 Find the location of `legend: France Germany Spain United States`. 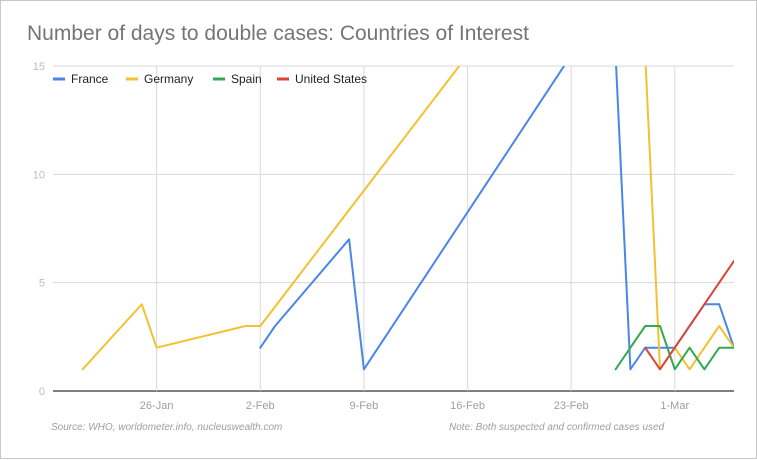

legend: France Germany Spain United States is located at coordinates (210, 79).